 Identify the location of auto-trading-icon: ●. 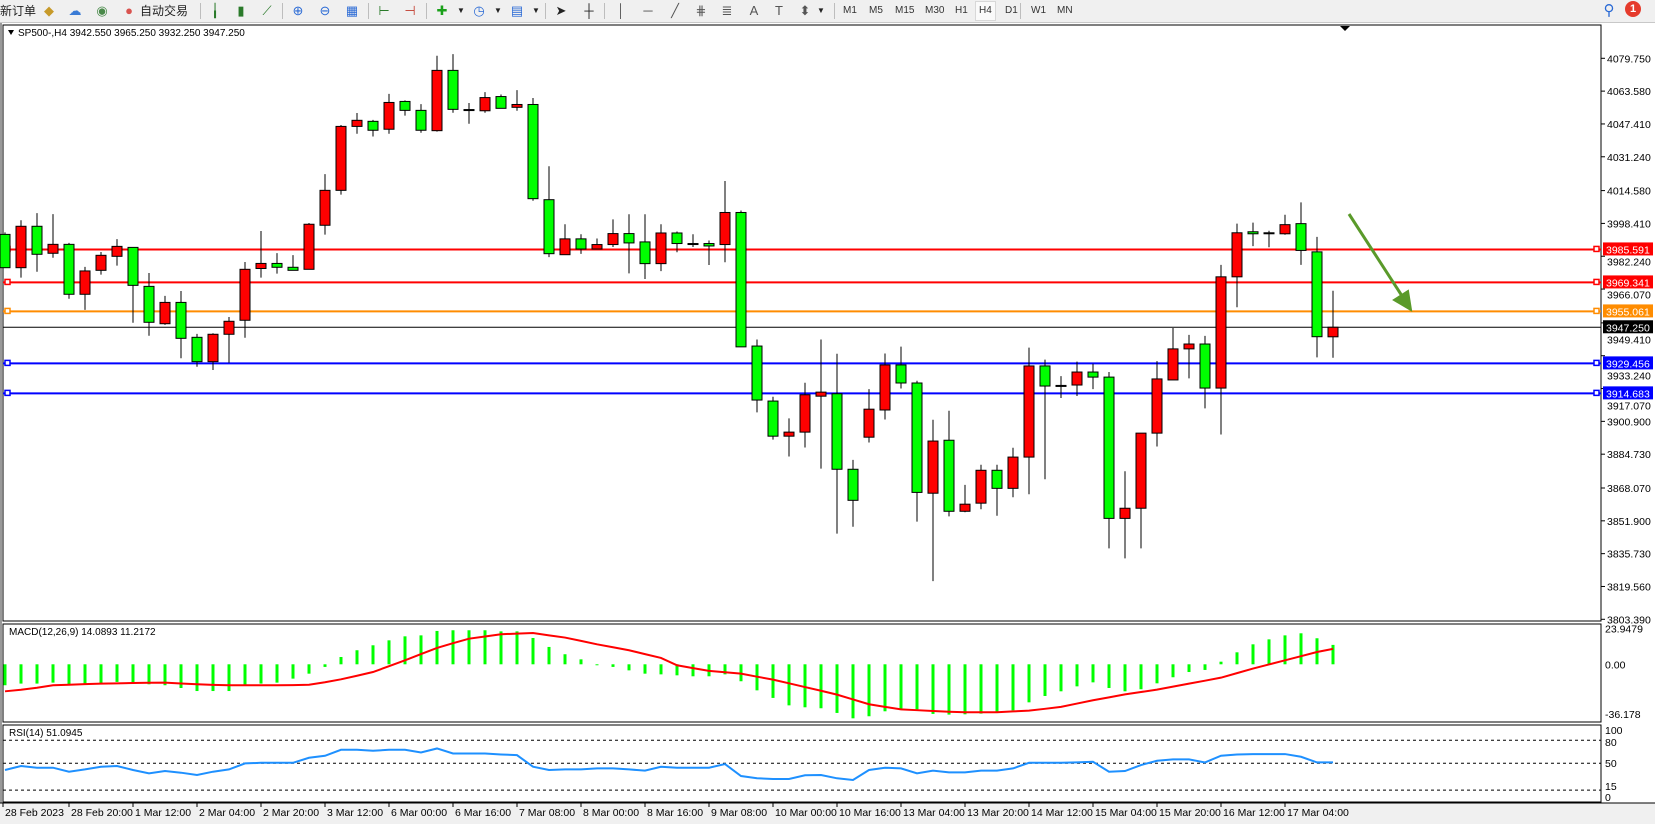
(129, 10).